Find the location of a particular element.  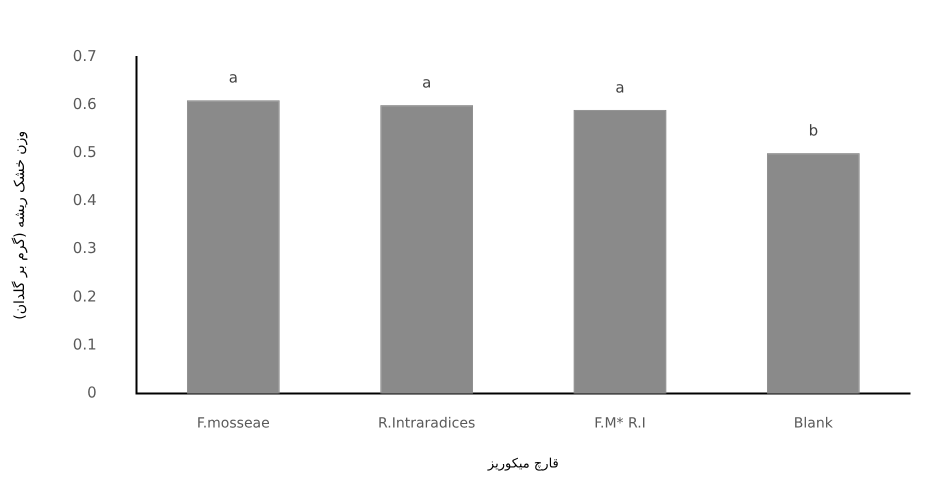

y-tick-label: 0.1 is located at coordinates (84, 344).